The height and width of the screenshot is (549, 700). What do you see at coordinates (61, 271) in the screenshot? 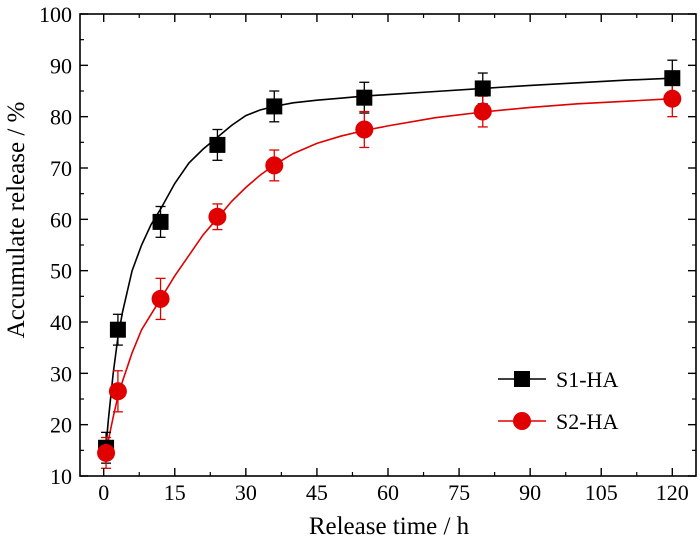
I see `y-tick-label: 50` at bounding box center [61, 271].